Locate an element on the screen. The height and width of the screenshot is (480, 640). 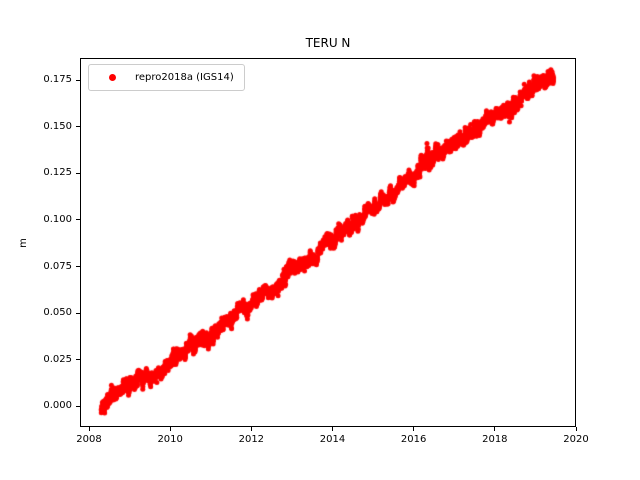
y-tick-label: 0.050 is located at coordinates (57, 313).